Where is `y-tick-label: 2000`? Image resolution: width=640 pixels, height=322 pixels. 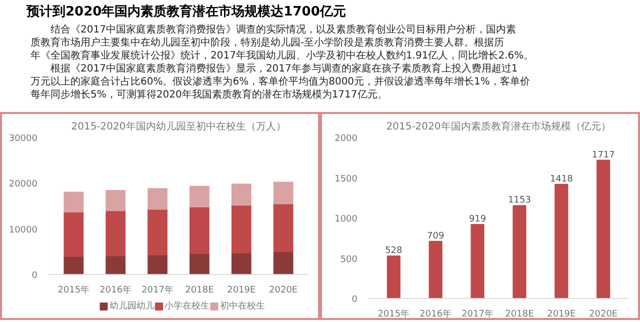
y-tick-label: 2000 is located at coordinates (346, 139).